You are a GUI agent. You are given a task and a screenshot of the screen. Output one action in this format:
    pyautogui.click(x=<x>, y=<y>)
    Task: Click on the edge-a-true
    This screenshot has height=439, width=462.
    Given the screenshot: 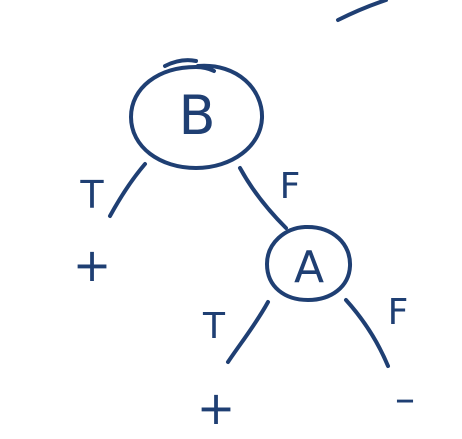 What is the action you would take?
    pyautogui.click(x=248, y=332)
    